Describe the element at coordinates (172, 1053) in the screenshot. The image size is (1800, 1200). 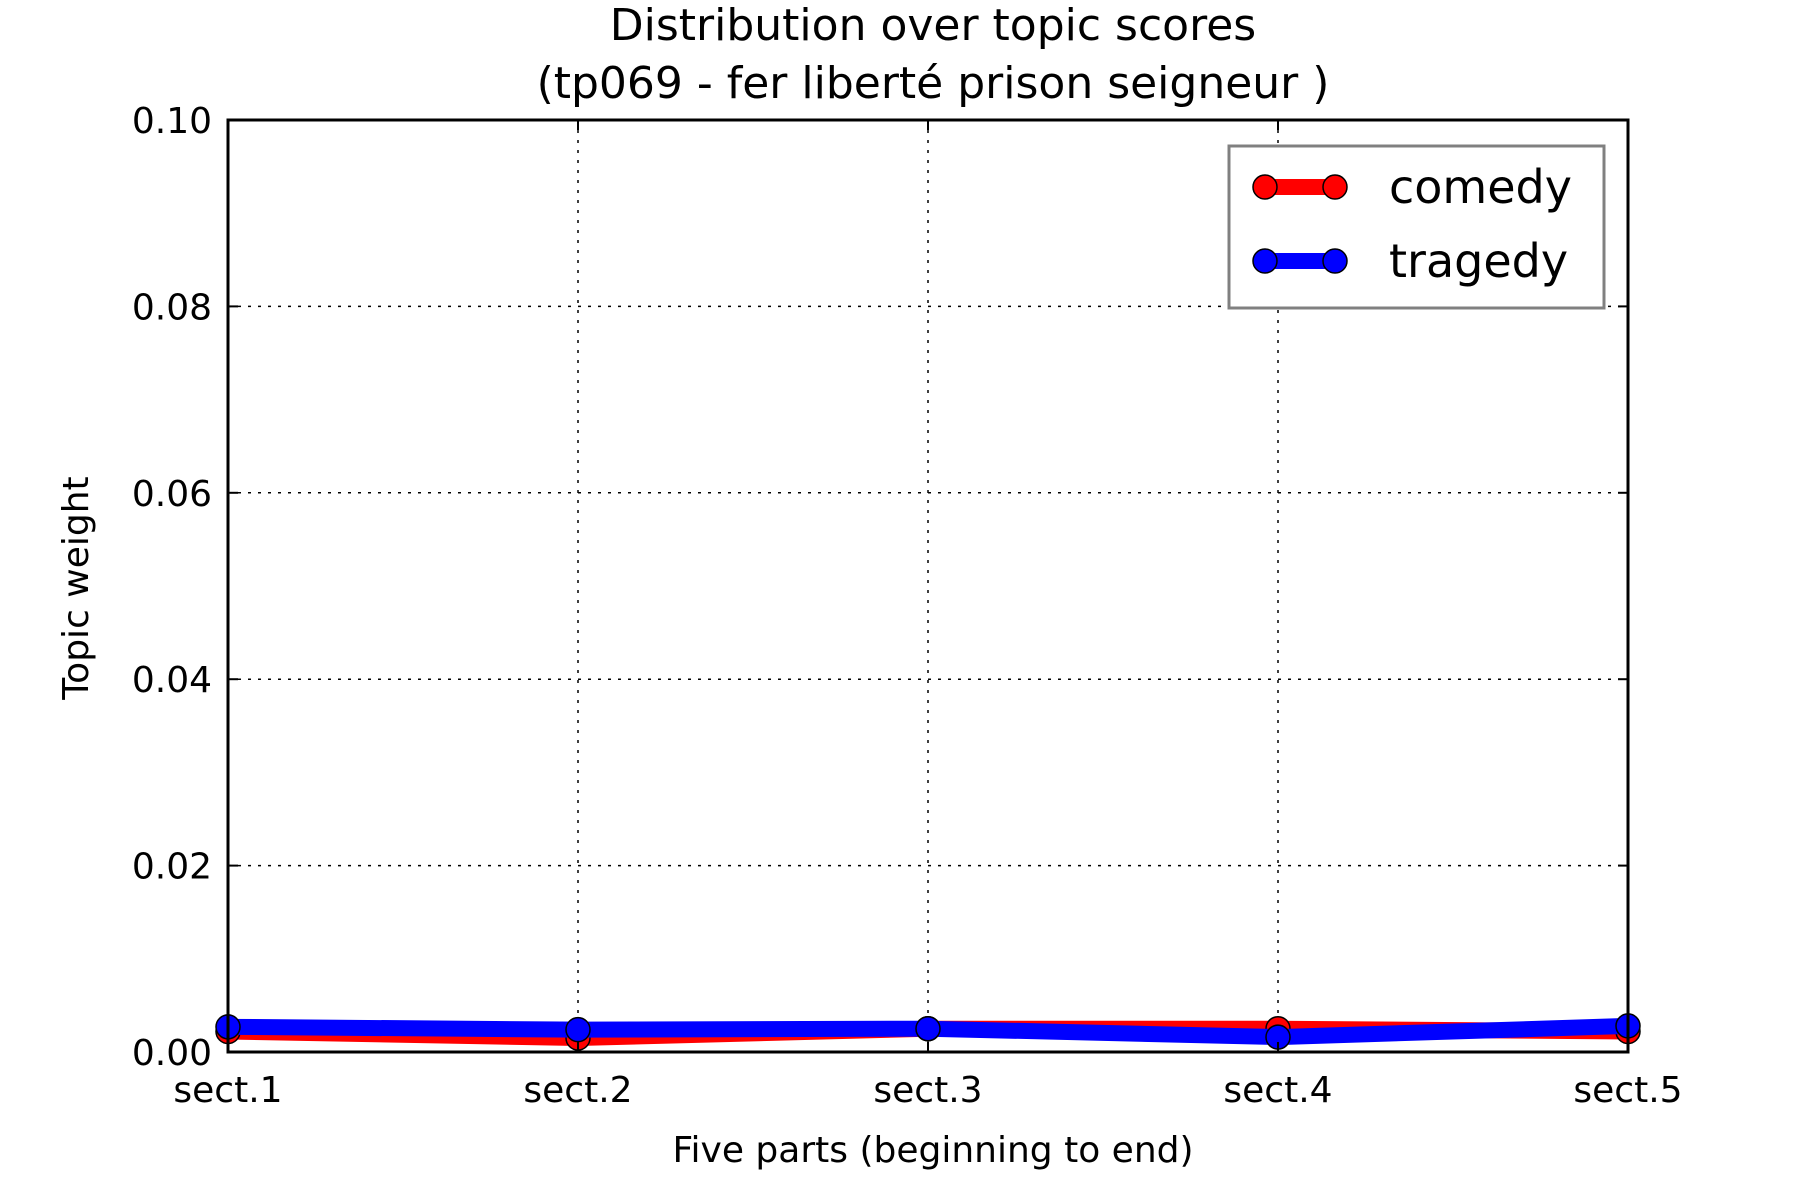
I see `y-tick-label: 0.00` at that location.